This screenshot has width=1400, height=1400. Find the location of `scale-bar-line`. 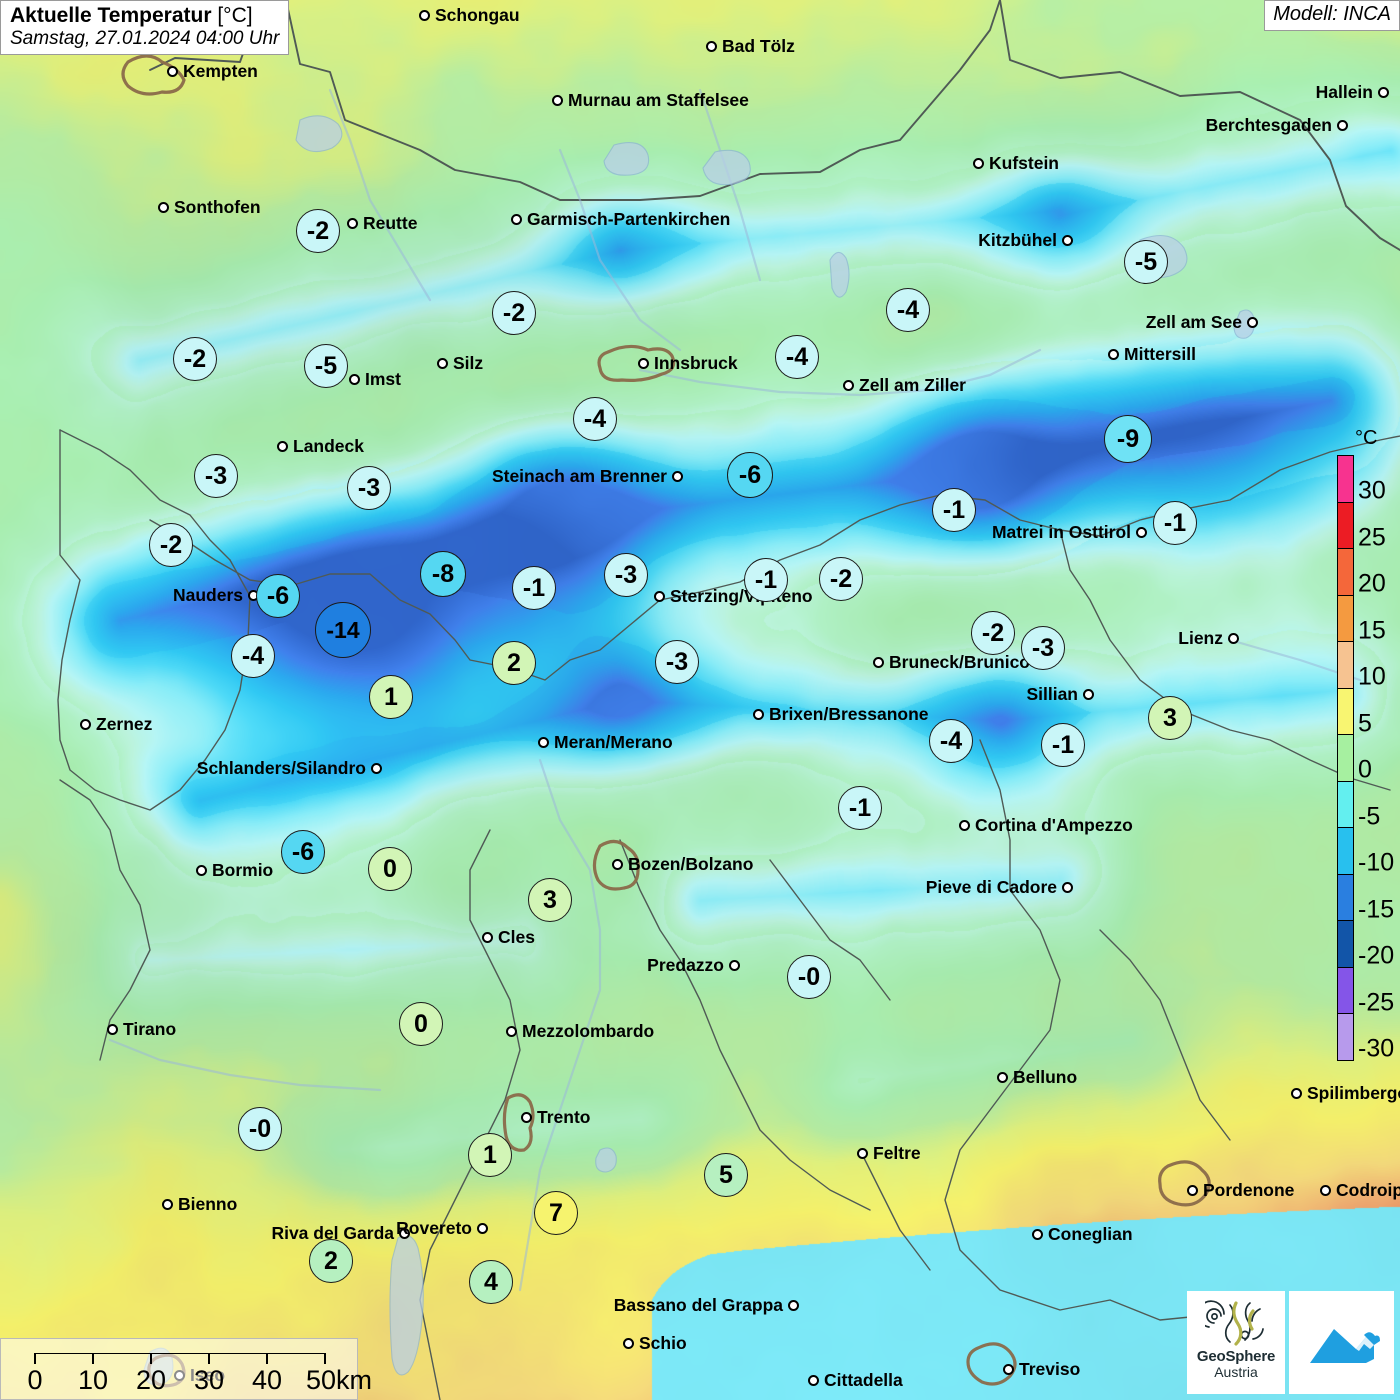

scale-bar-line is located at coordinates (180, 1353).